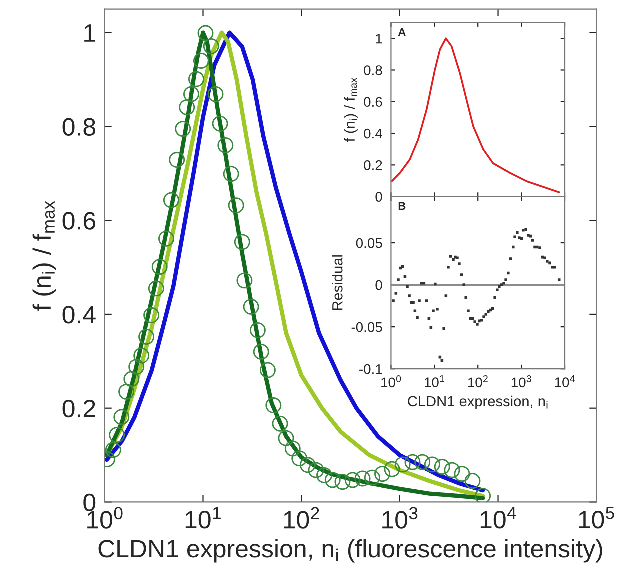 The width and height of the screenshot is (632, 584). What do you see at coordinates (337, 283) in the screenshot?
I see `y-axis-title: Residual` at bounding box center [337, 283].